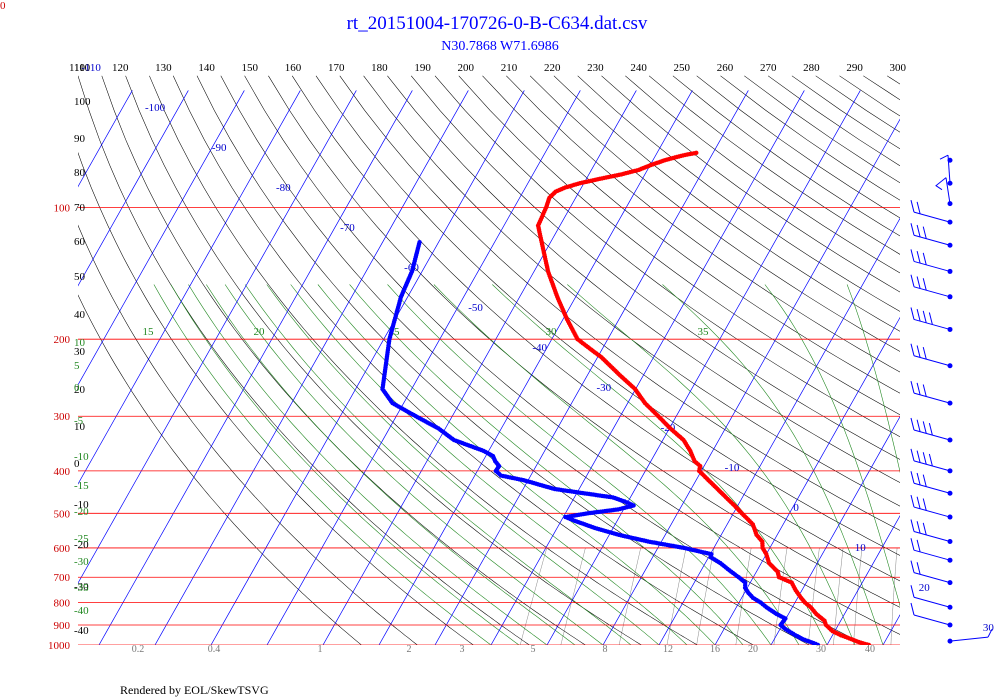 This screenshot has height=700, width=1000. I want to click on moist-adiabat-label: 30, so click(552, 332).